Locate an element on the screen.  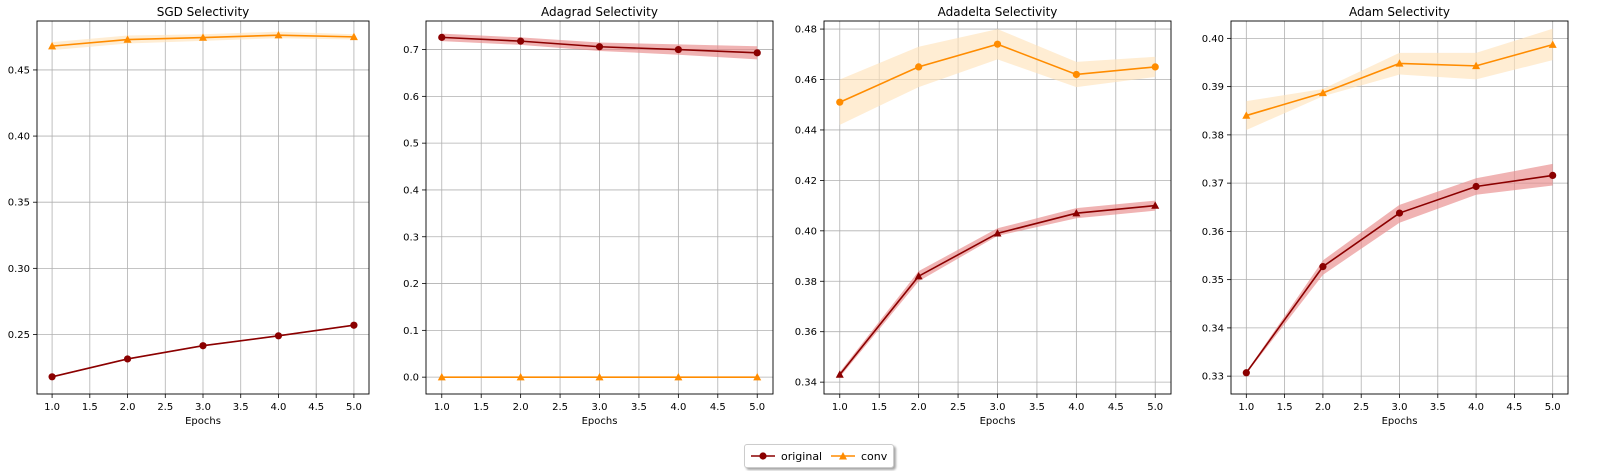
y-tick-label: 0.34 is located at coordinates (1213, 328).